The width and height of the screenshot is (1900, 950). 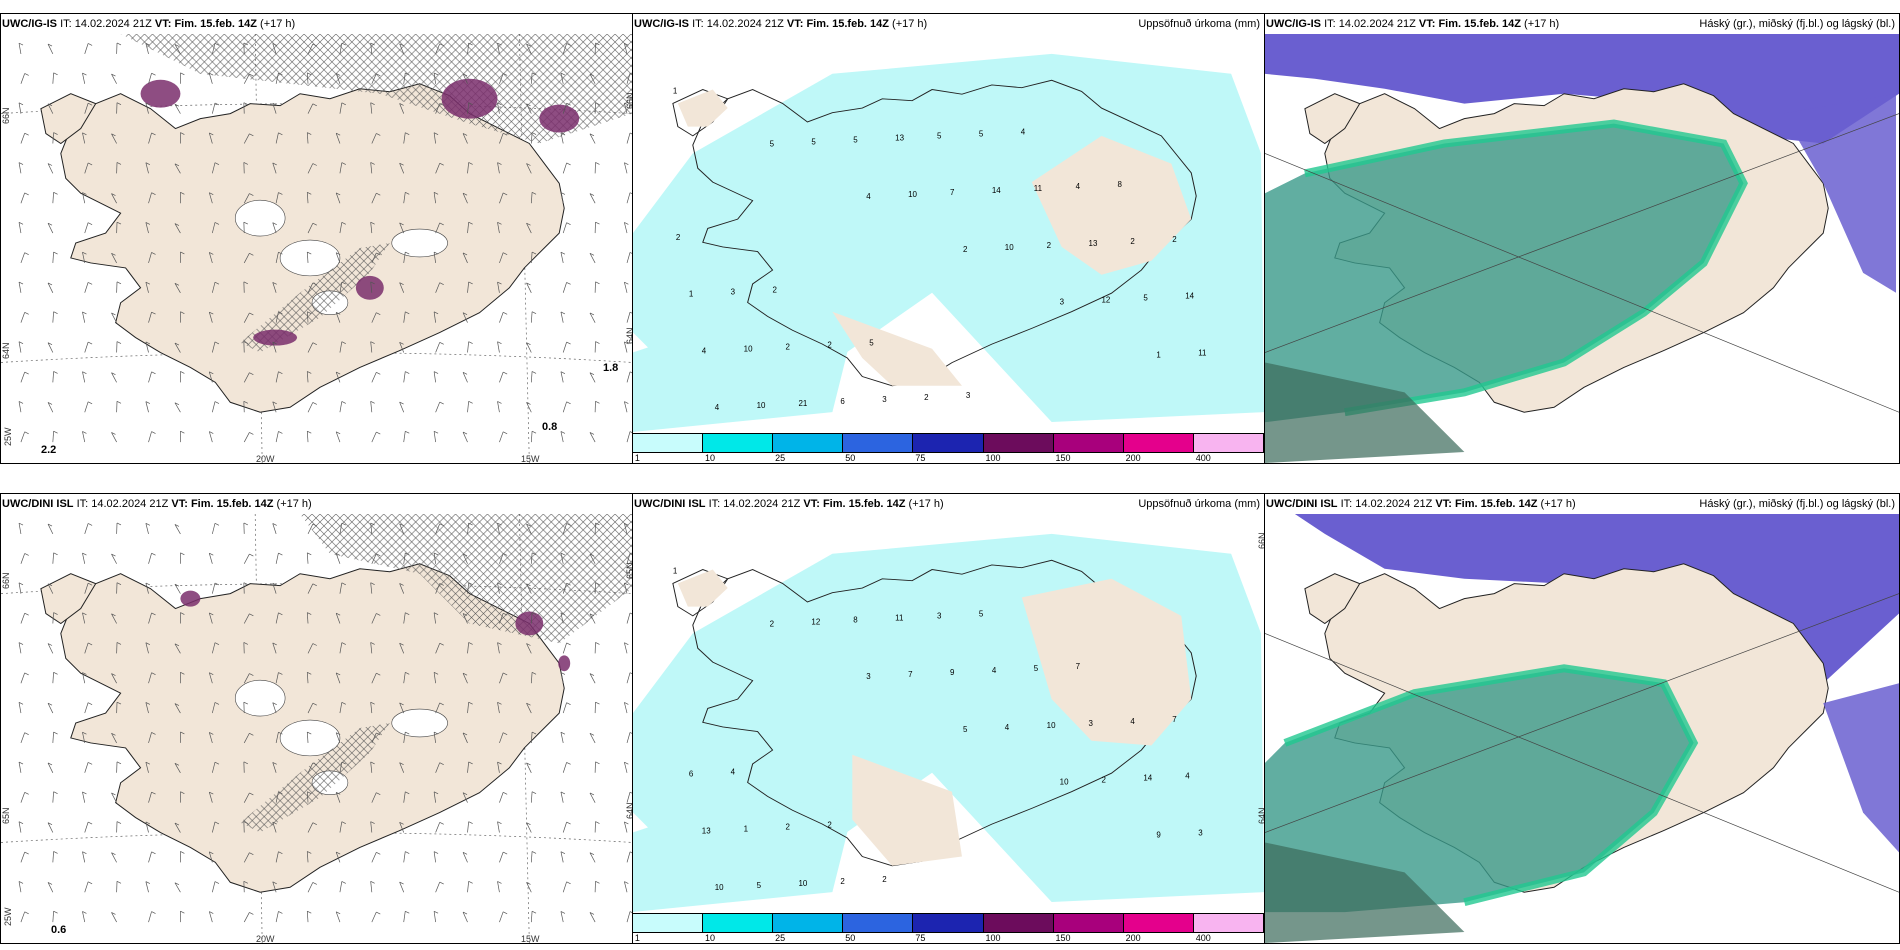 I want to click on precip-value: 21, so click(x=802, y=403).